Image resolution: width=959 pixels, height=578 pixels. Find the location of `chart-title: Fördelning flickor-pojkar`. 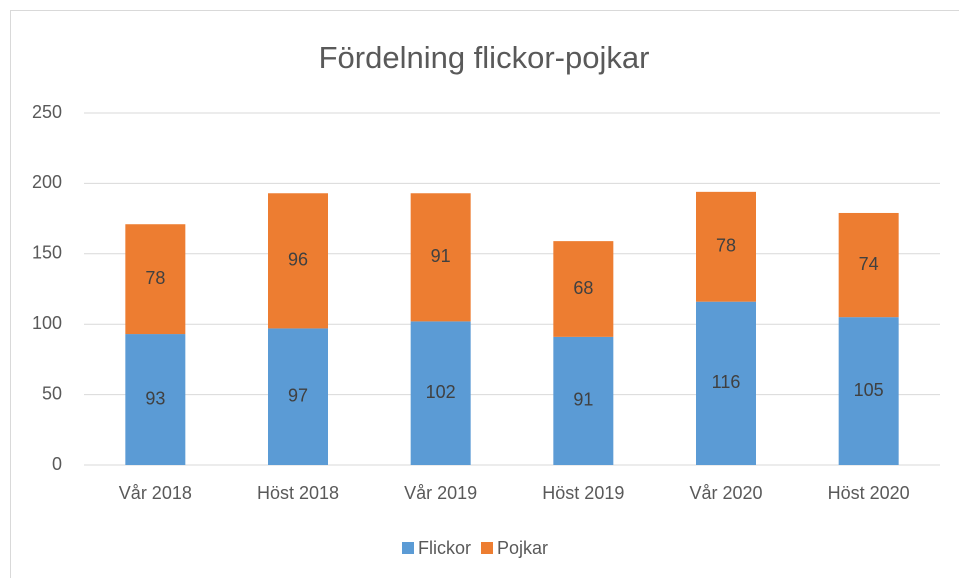

chart-title: Fördelning flickor-pojkar is located at coordinates (484, 57).